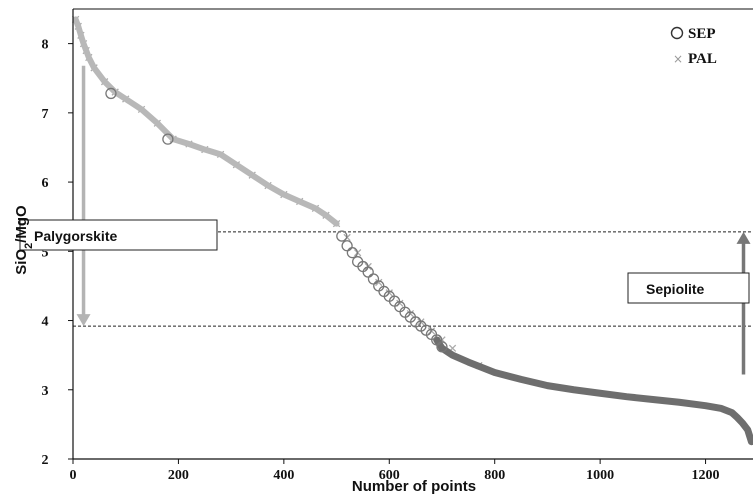  What do you see at coordinates (594, 391) in the screenshot?
I see `sep-dense-band` at bounding box center [594, 391].